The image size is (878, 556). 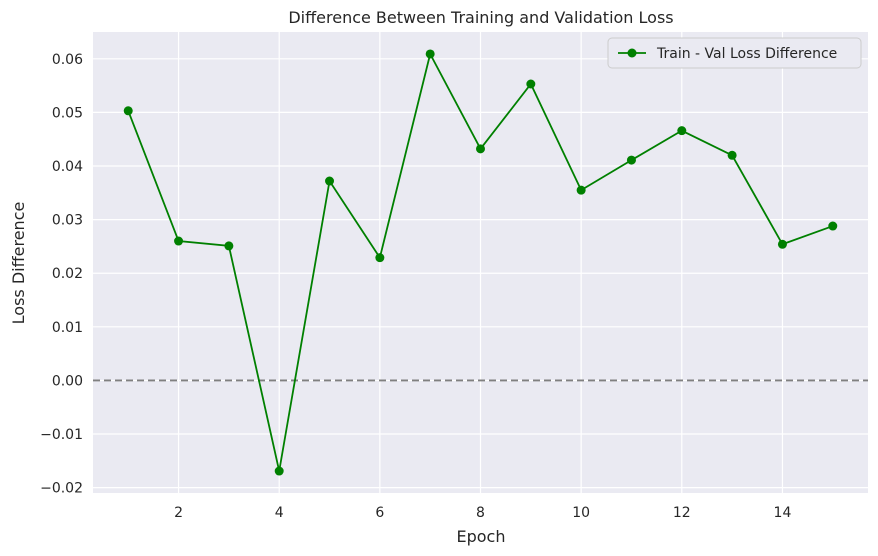 What do you see at coordinates (279, 513) in the screenshot?
I see `x-tick-label: 4` at bounding box center [279, 513].